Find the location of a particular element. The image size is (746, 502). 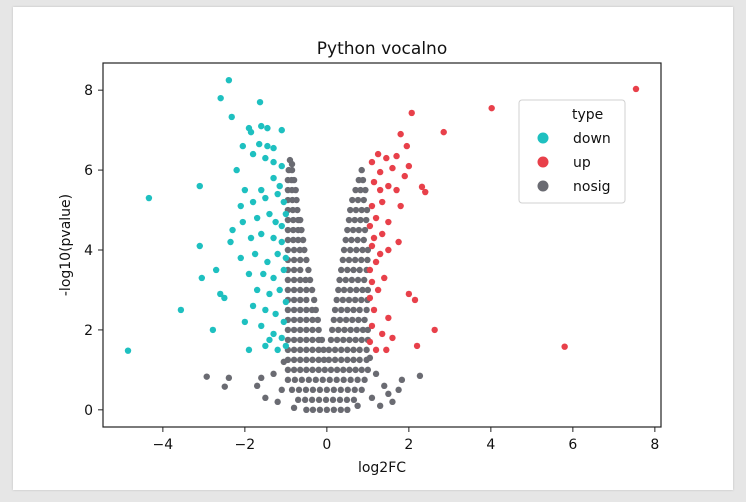

legend-title: type is located at coordinates (587, 115).